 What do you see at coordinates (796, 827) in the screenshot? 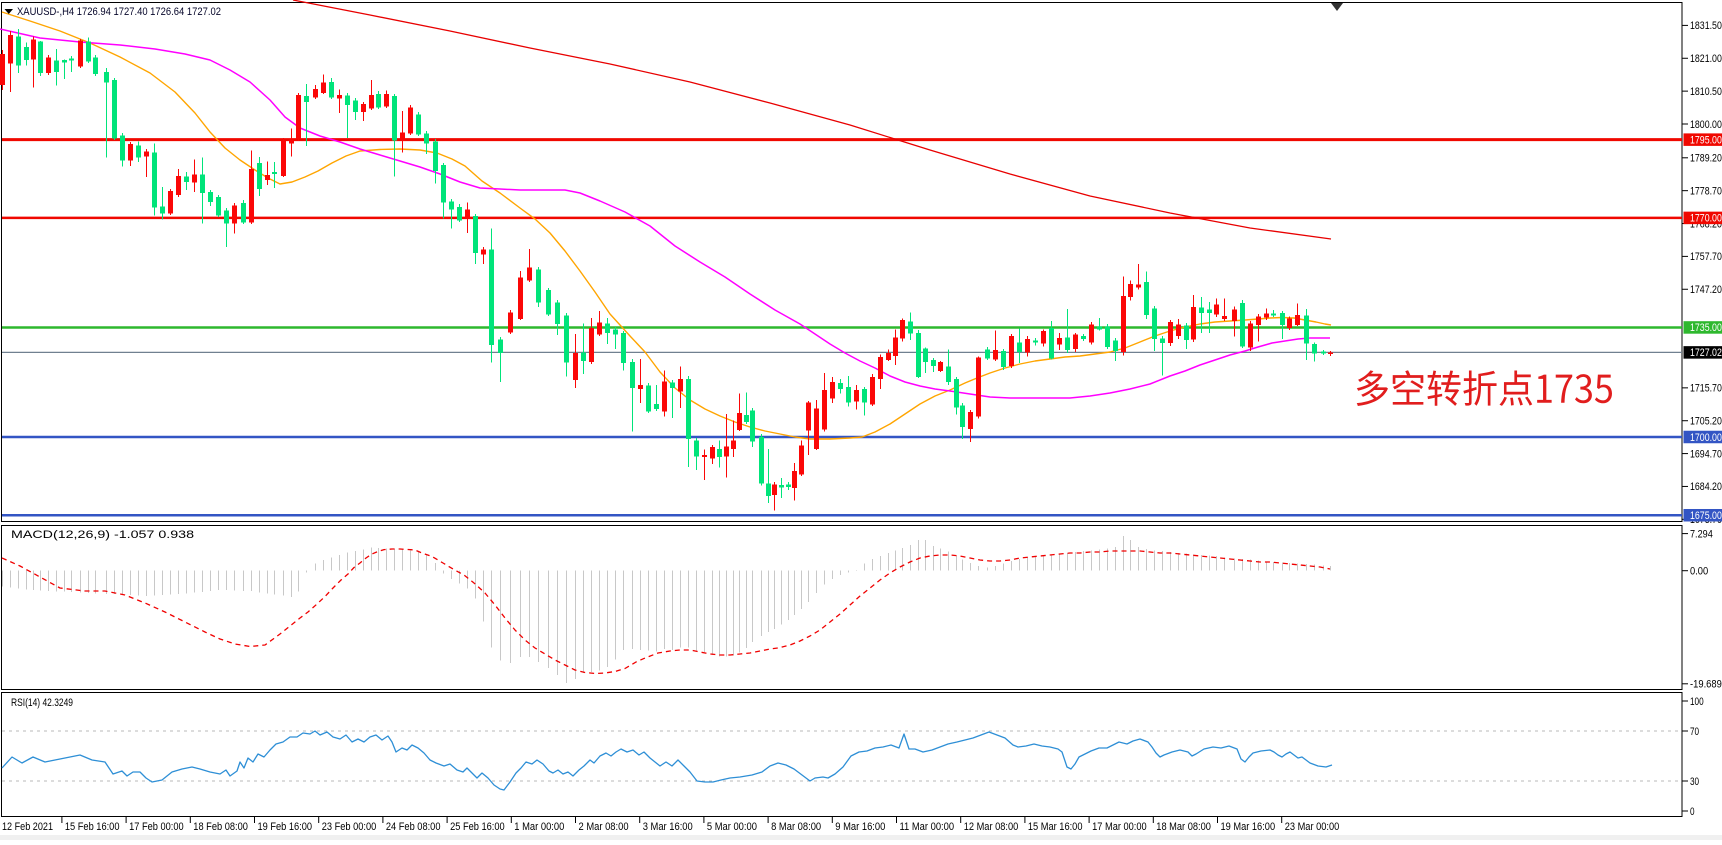
I see `svg-text: 8 Mar 08:00` at bounding box center [796, 827].